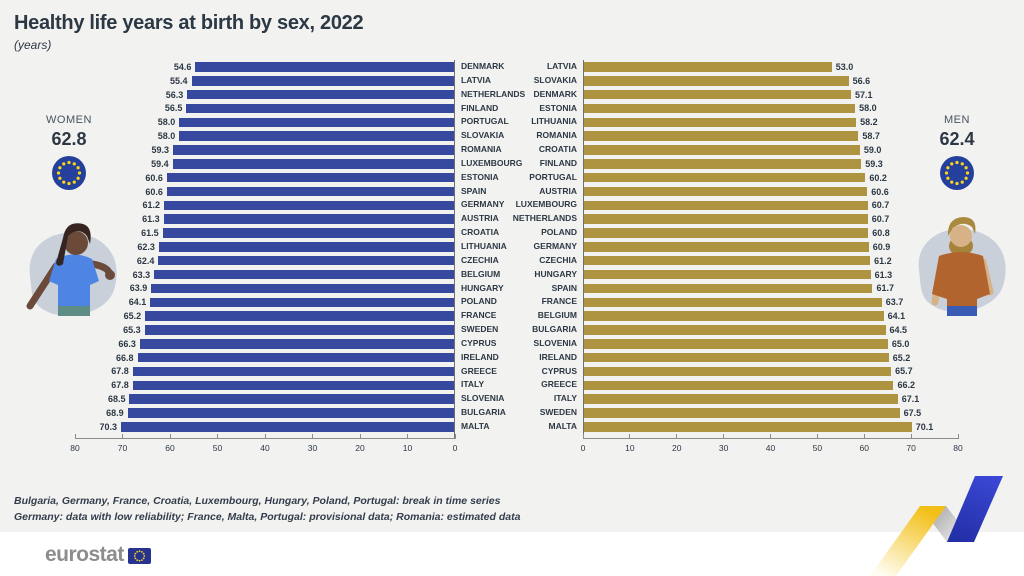  Describe the element at coordinates (844, 66) in the screenshot. I see `value-label: 53.0` at that location.